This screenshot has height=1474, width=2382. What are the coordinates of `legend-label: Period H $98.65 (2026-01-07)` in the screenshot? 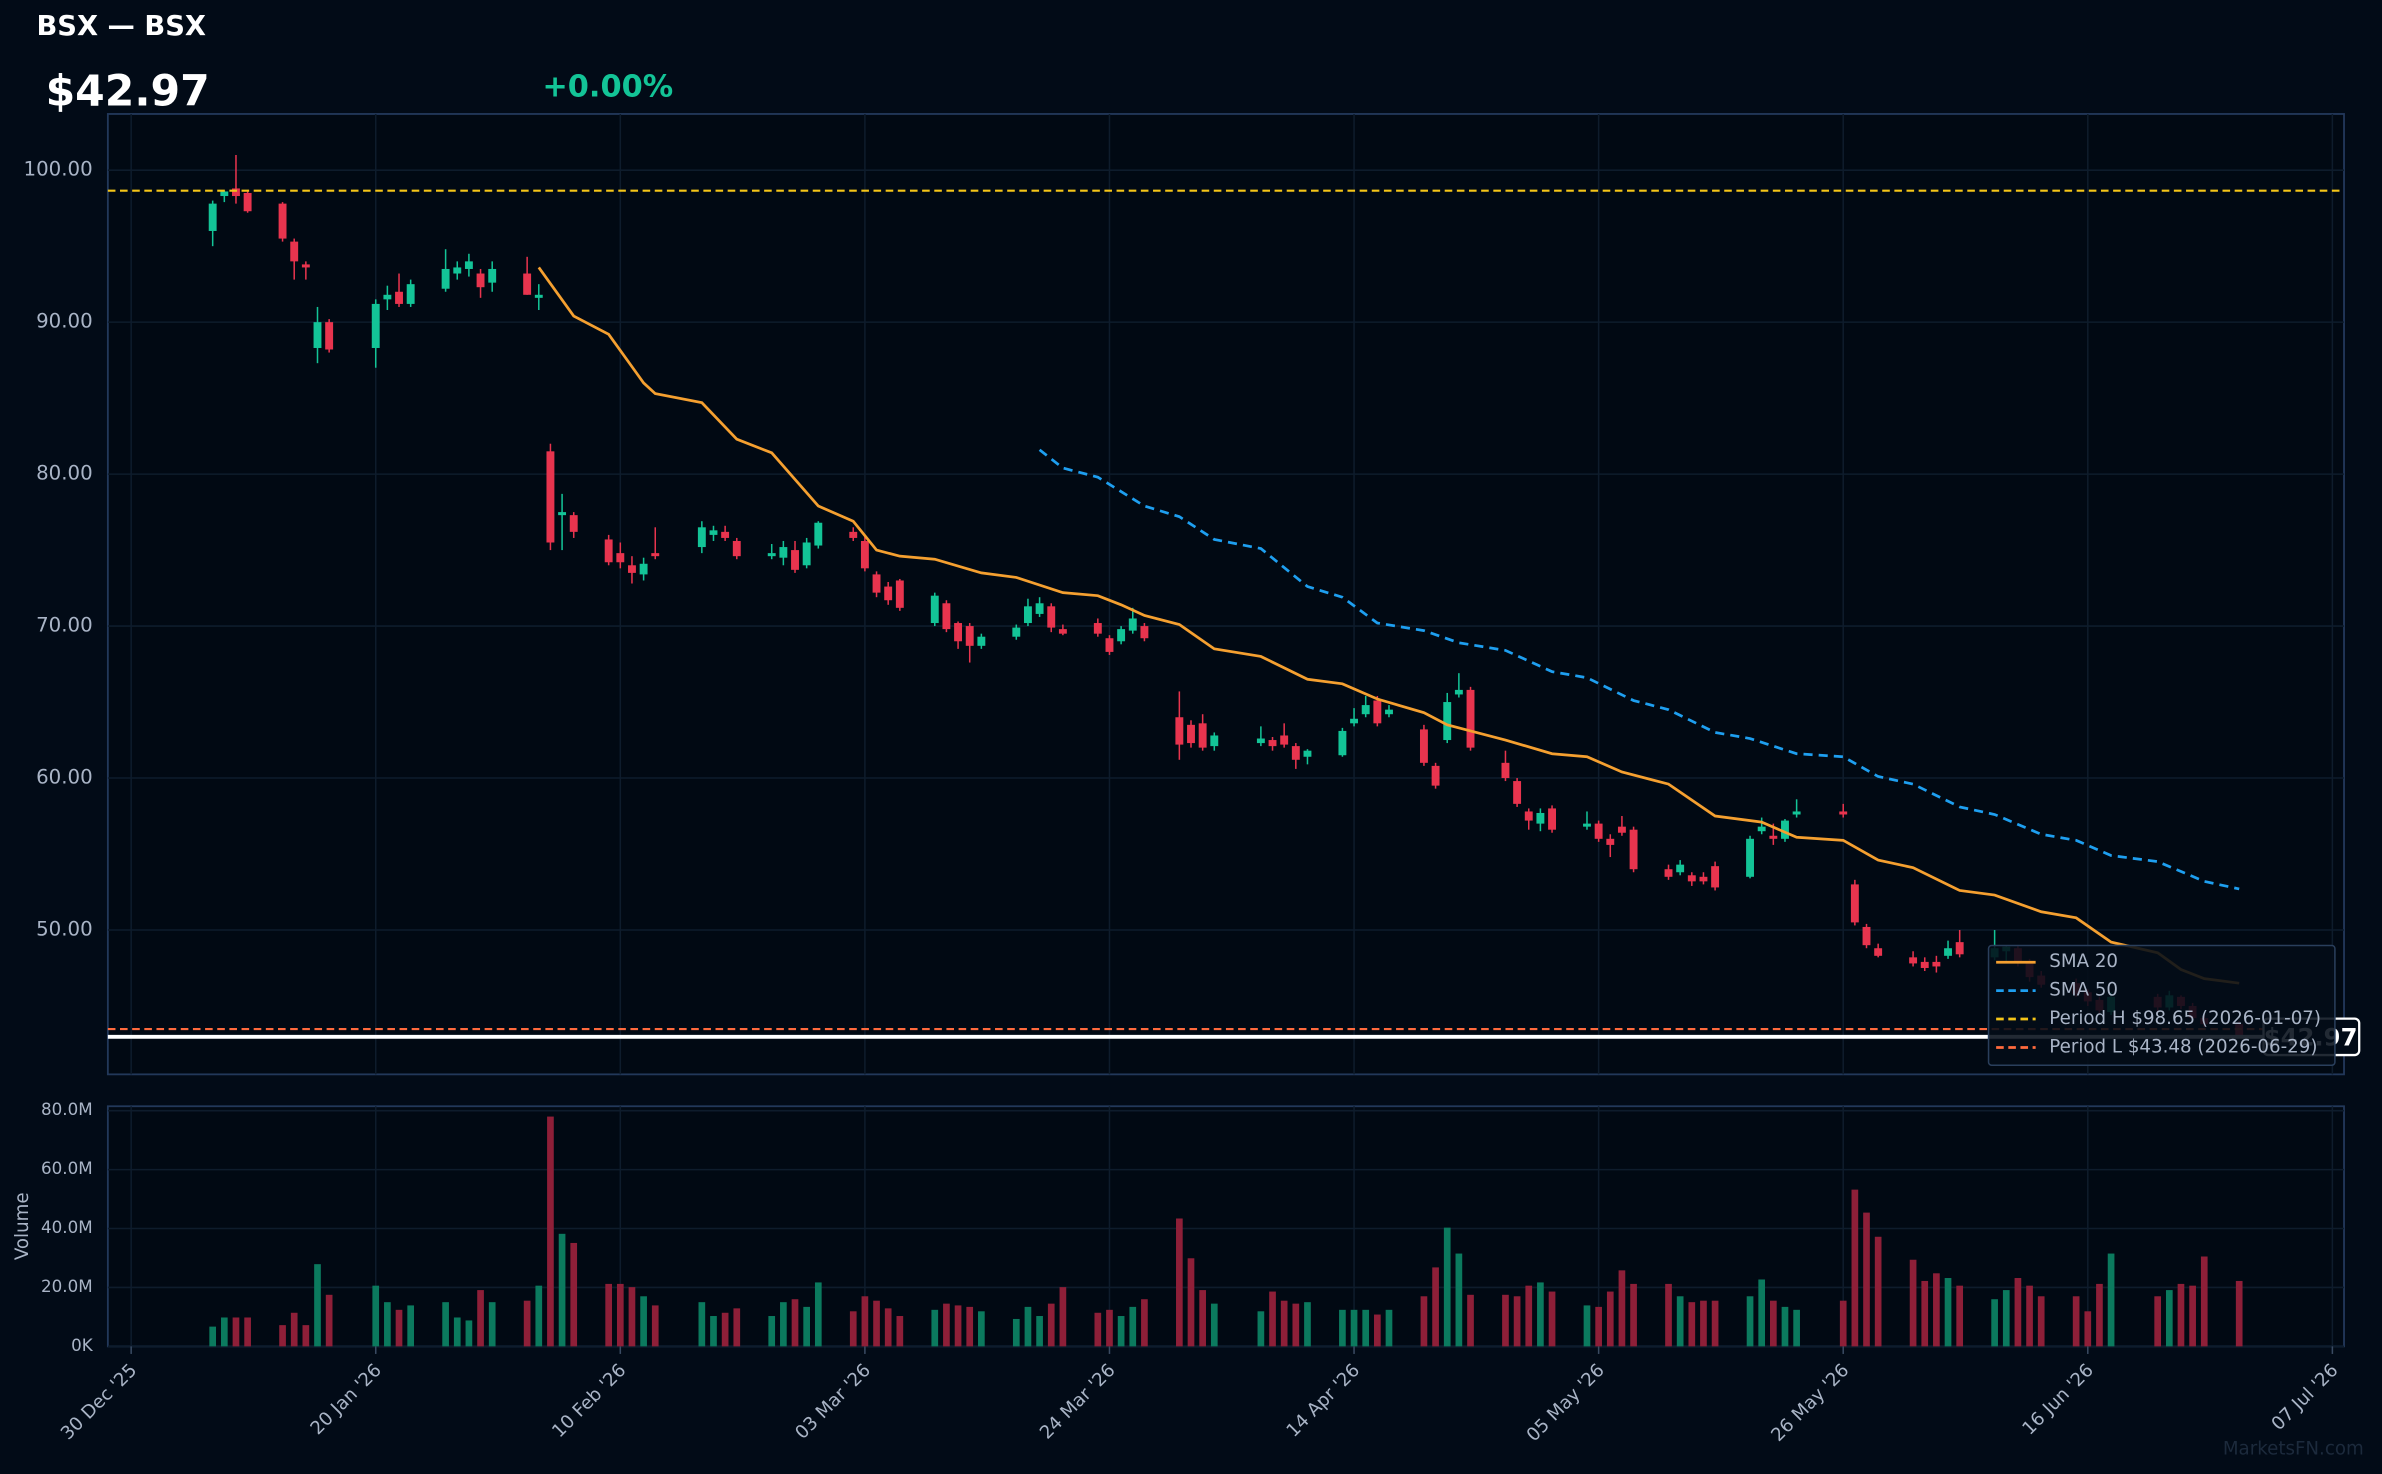 It's located at (2185, 1018).